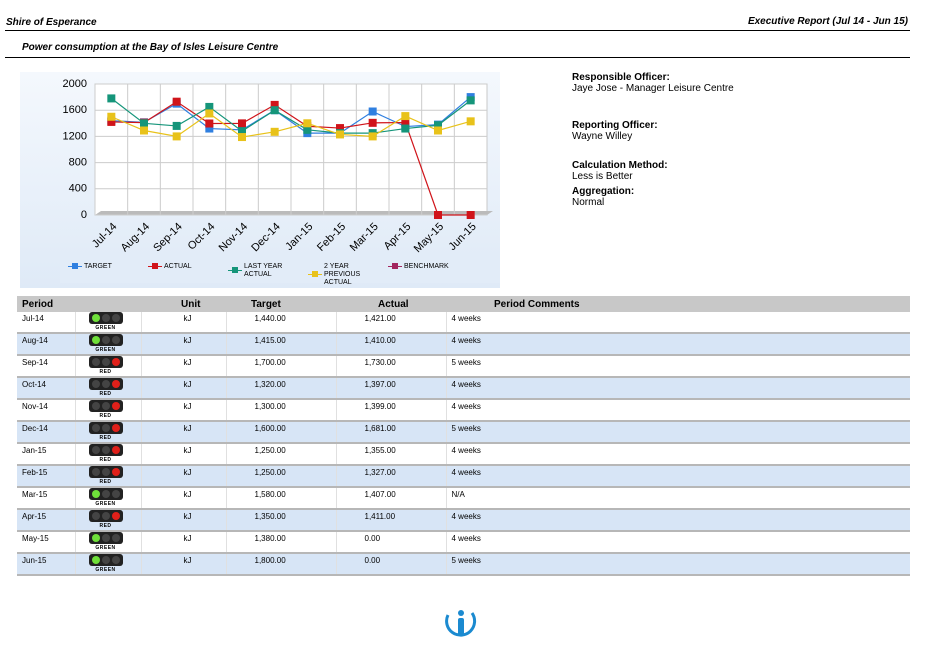 Image resolution: width=928 pixels, height=657 pixels. I want to click on target-cell: 1,250.00, so click(280, 476).